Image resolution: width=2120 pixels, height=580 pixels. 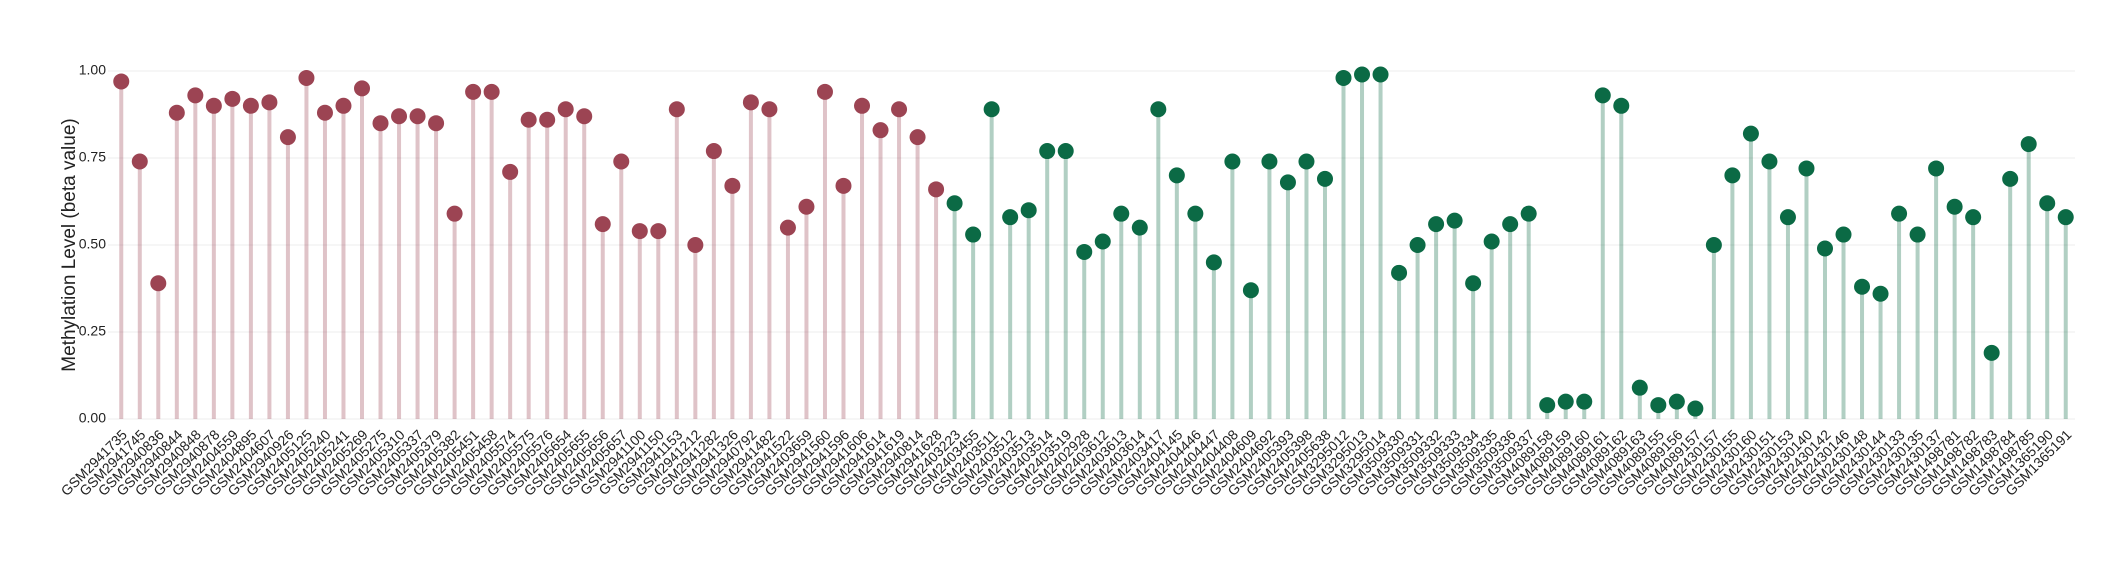 I want to click on y-tick-label: 1.00, so click(x=92, y=70).